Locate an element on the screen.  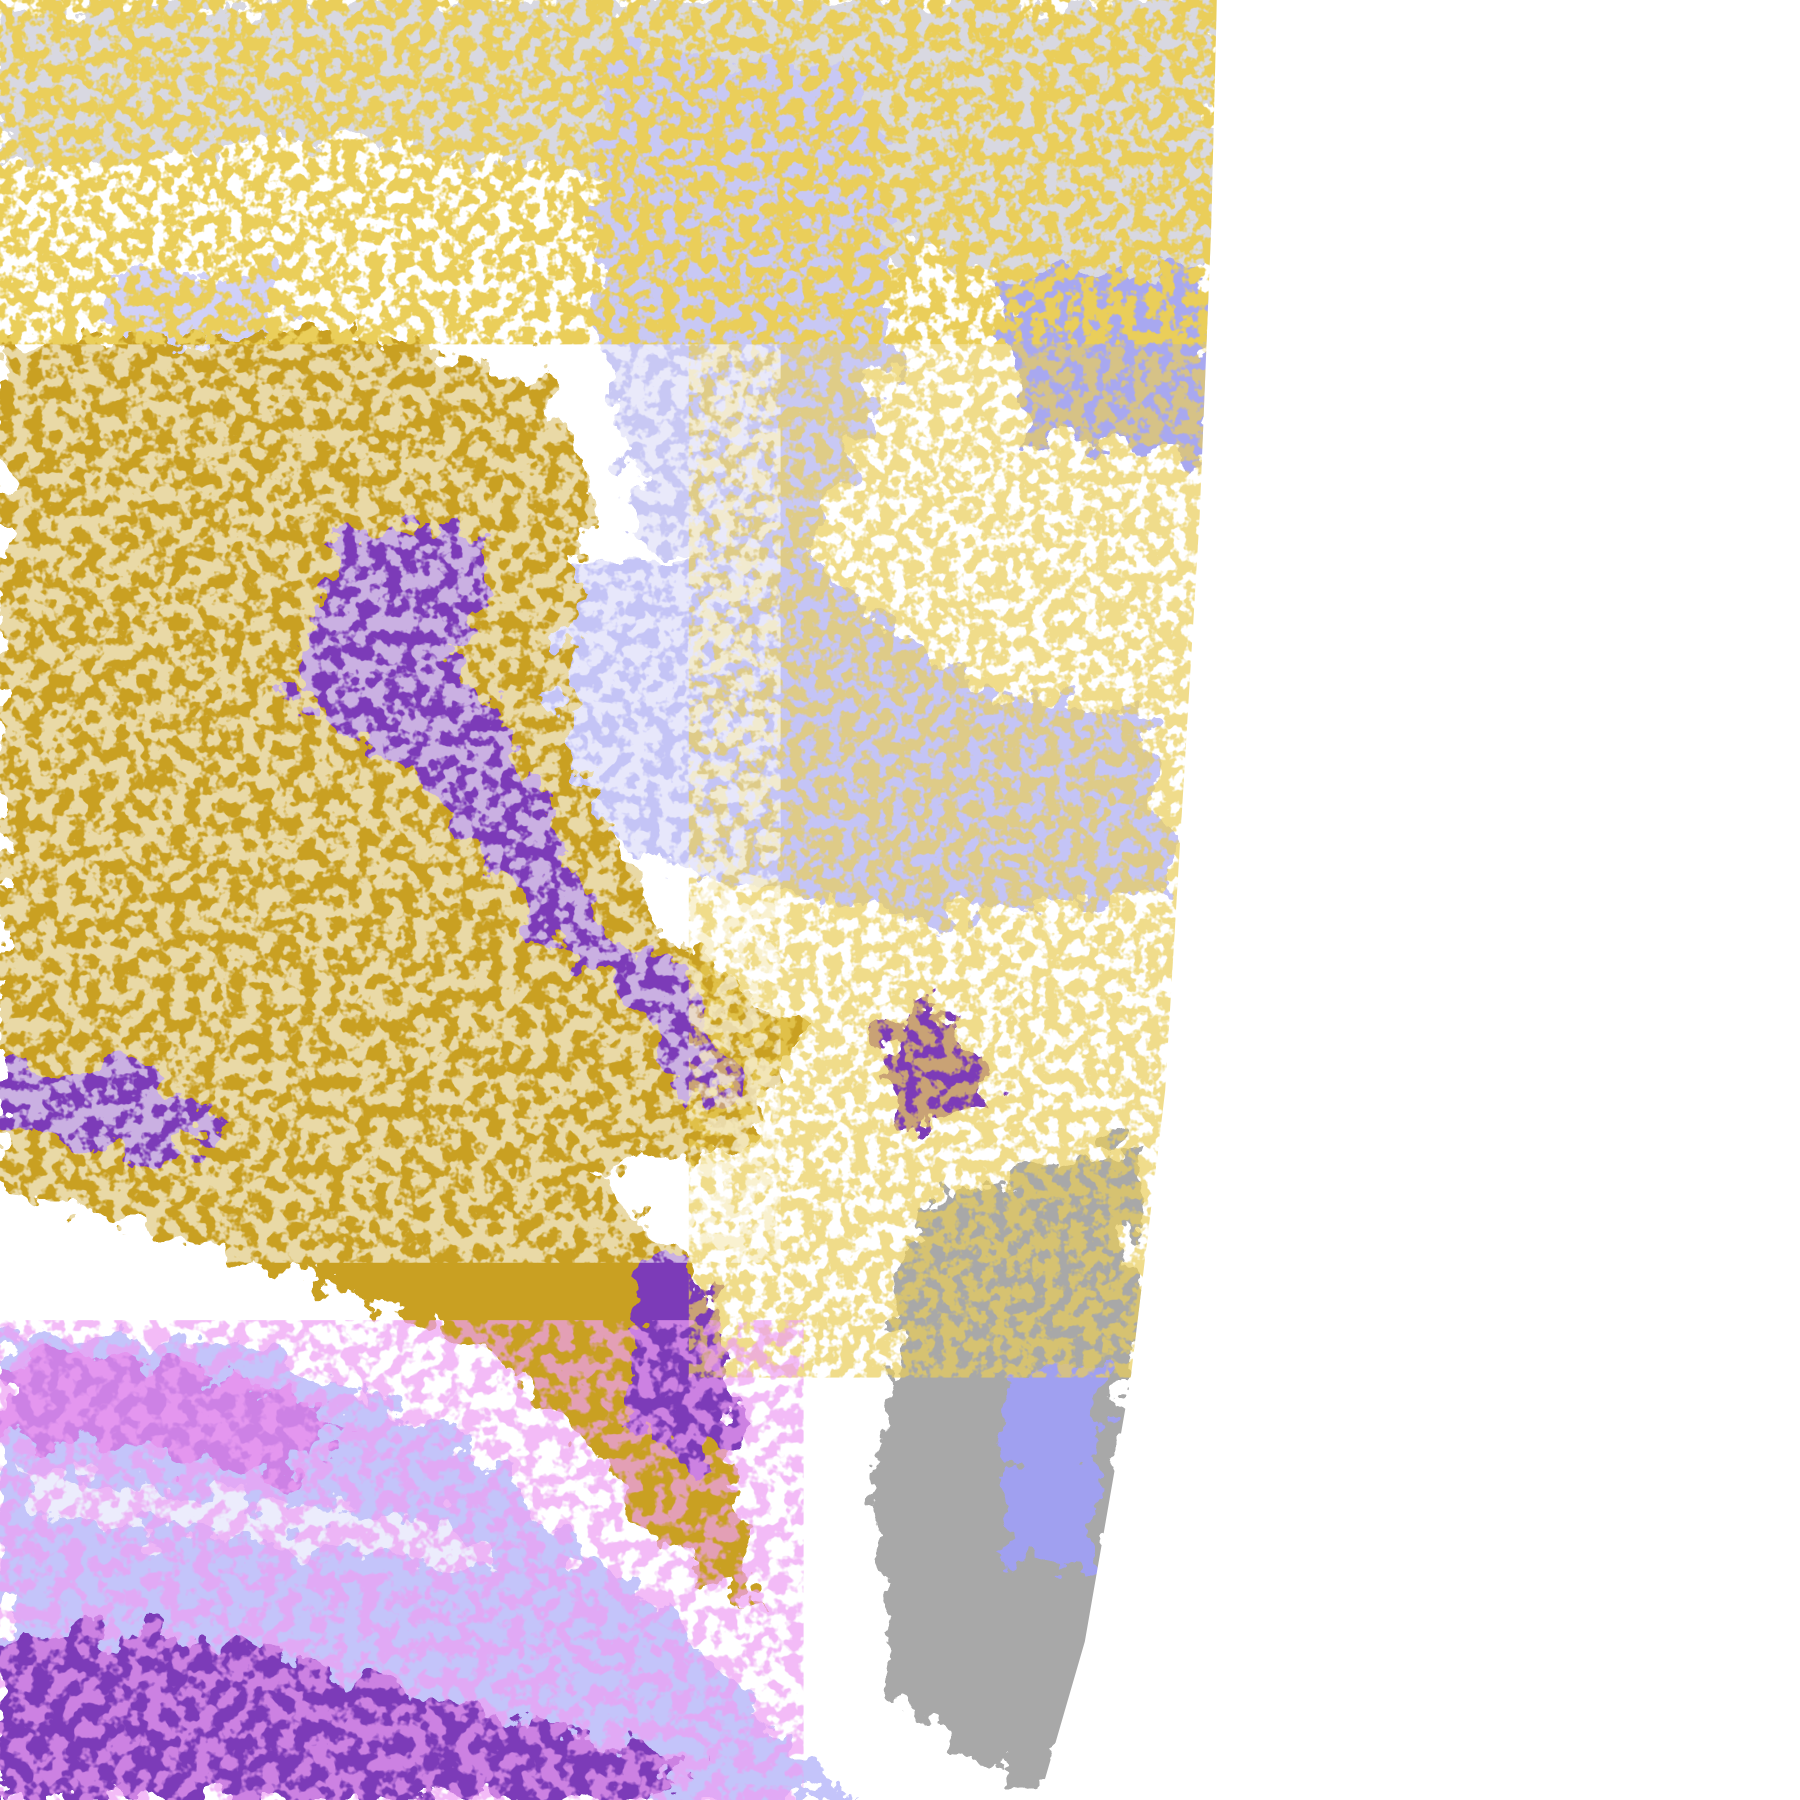
pink-speckle is located at coordinates (402, 1560).